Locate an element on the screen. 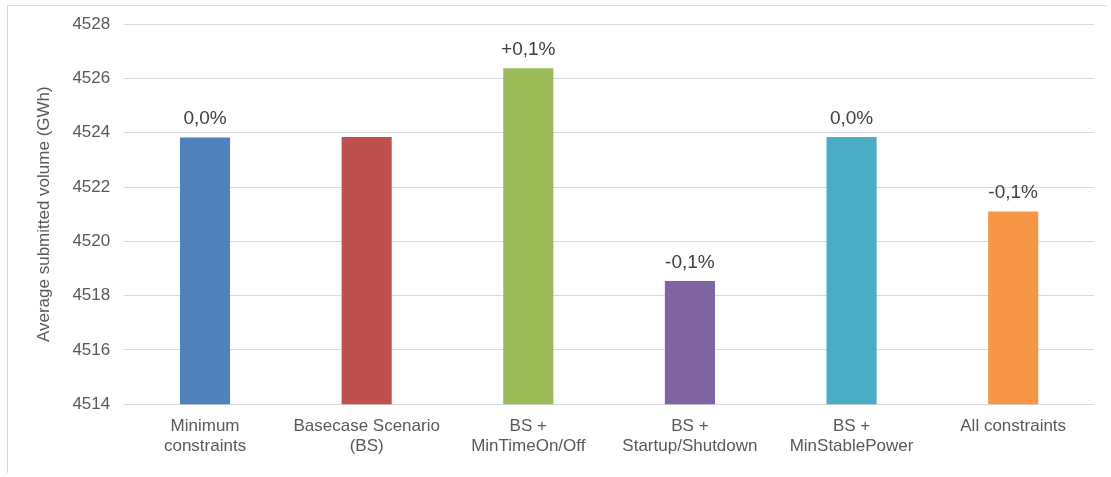 The image size is (1111, 477). y-tick-label: 4514 is located at coordinates (91, 403).